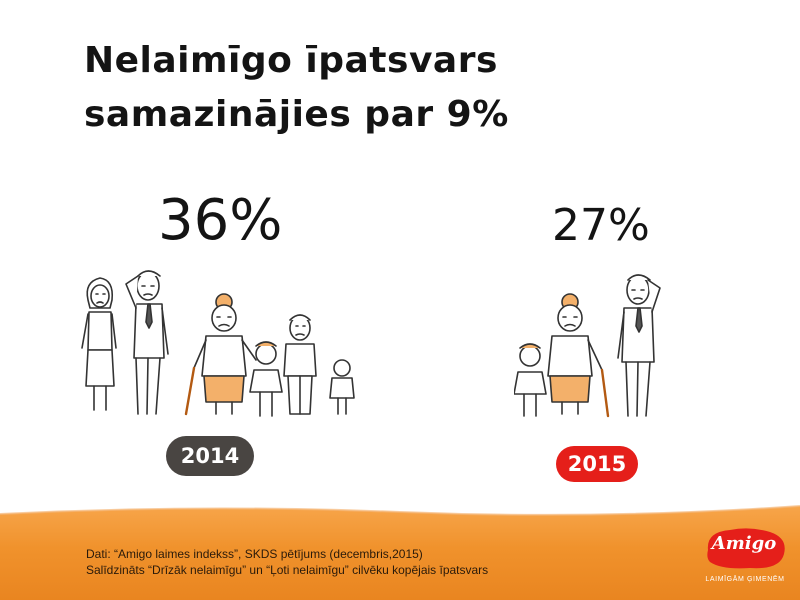 The width and height of the screenshot is (800, 600). Describe the element at coordinates (296, 88) in the screenshot. I see `slide-title: Nelaimīgo īpatsvars samazinājies par 9%` at that location.